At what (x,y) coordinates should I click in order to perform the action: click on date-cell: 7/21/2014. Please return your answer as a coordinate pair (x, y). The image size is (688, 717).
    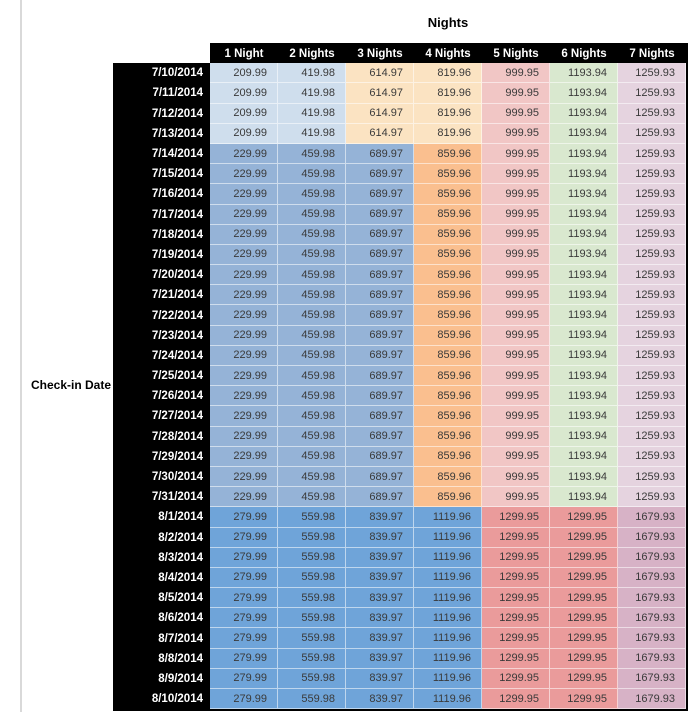
    Looking at the image, I should click on (161, 295).